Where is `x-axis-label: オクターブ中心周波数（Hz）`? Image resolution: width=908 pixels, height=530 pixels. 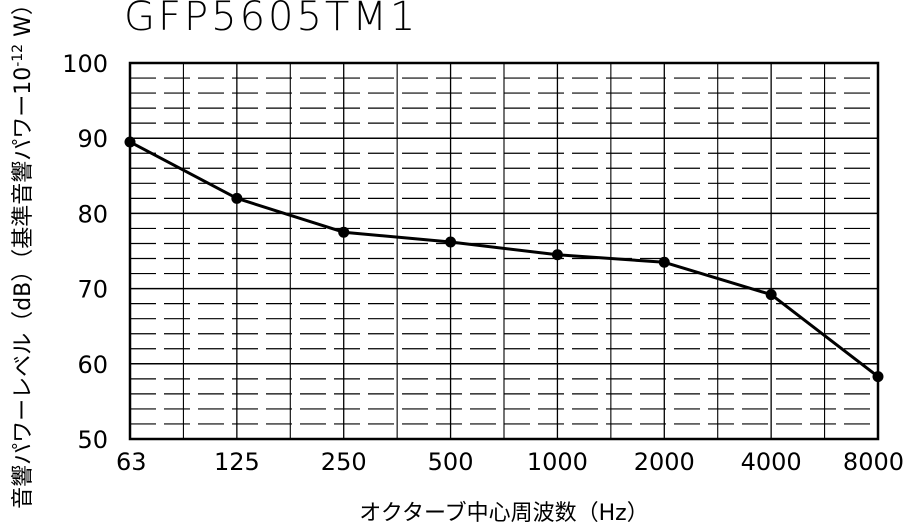
x-axis-label: オクターブ中心周波数（Hz） is located at coordinates (503, 513).